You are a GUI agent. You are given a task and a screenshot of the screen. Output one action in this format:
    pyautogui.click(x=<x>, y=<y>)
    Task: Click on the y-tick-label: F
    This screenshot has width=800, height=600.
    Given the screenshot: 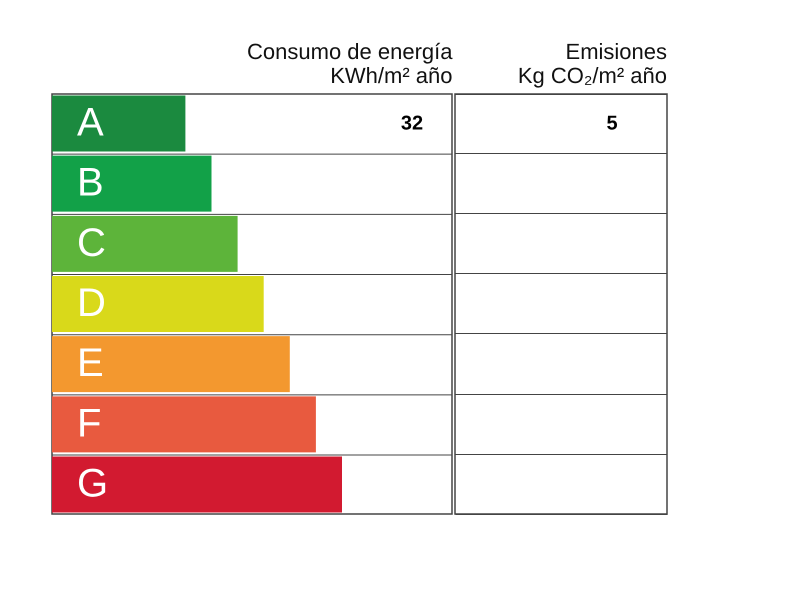 What is the action you would take?
    pyautogui.click(x=89, y=423)
    